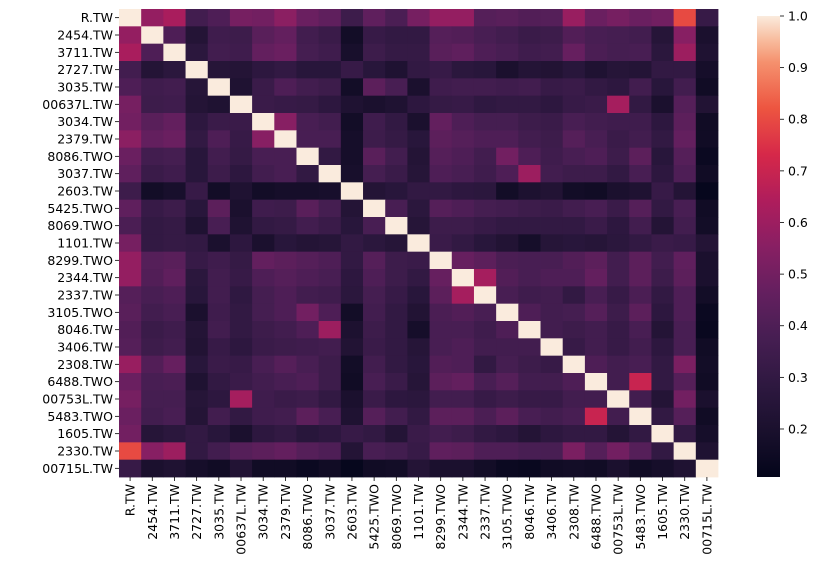  Describe the element at coordinates (374, 517) in the screenshot. I see `x-tick-label: 5425.TWO` at that location.